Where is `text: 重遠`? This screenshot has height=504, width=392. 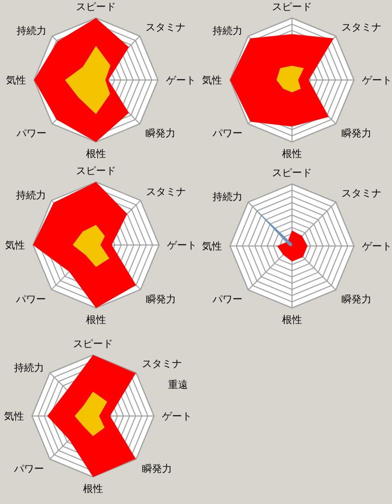 text: 重遠 is located at coordinates (178, 385).